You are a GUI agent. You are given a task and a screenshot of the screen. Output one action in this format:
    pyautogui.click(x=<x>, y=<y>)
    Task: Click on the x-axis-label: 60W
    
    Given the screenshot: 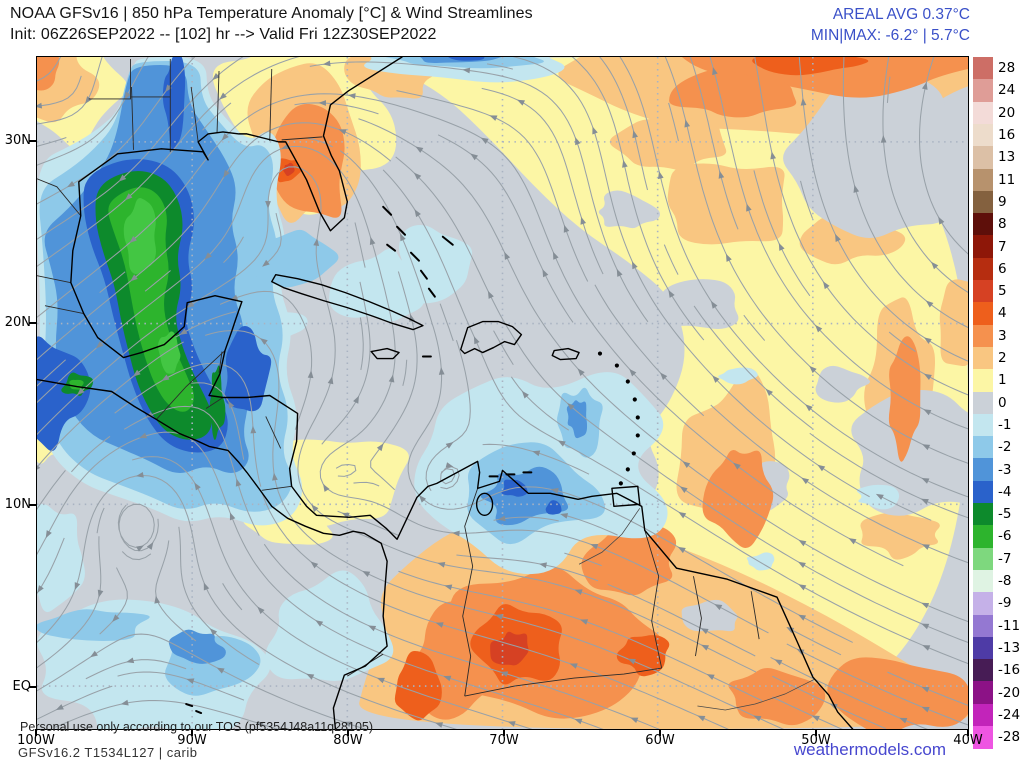 What is the action you would take?
    pyautogui.click(x=660, y=740)
    